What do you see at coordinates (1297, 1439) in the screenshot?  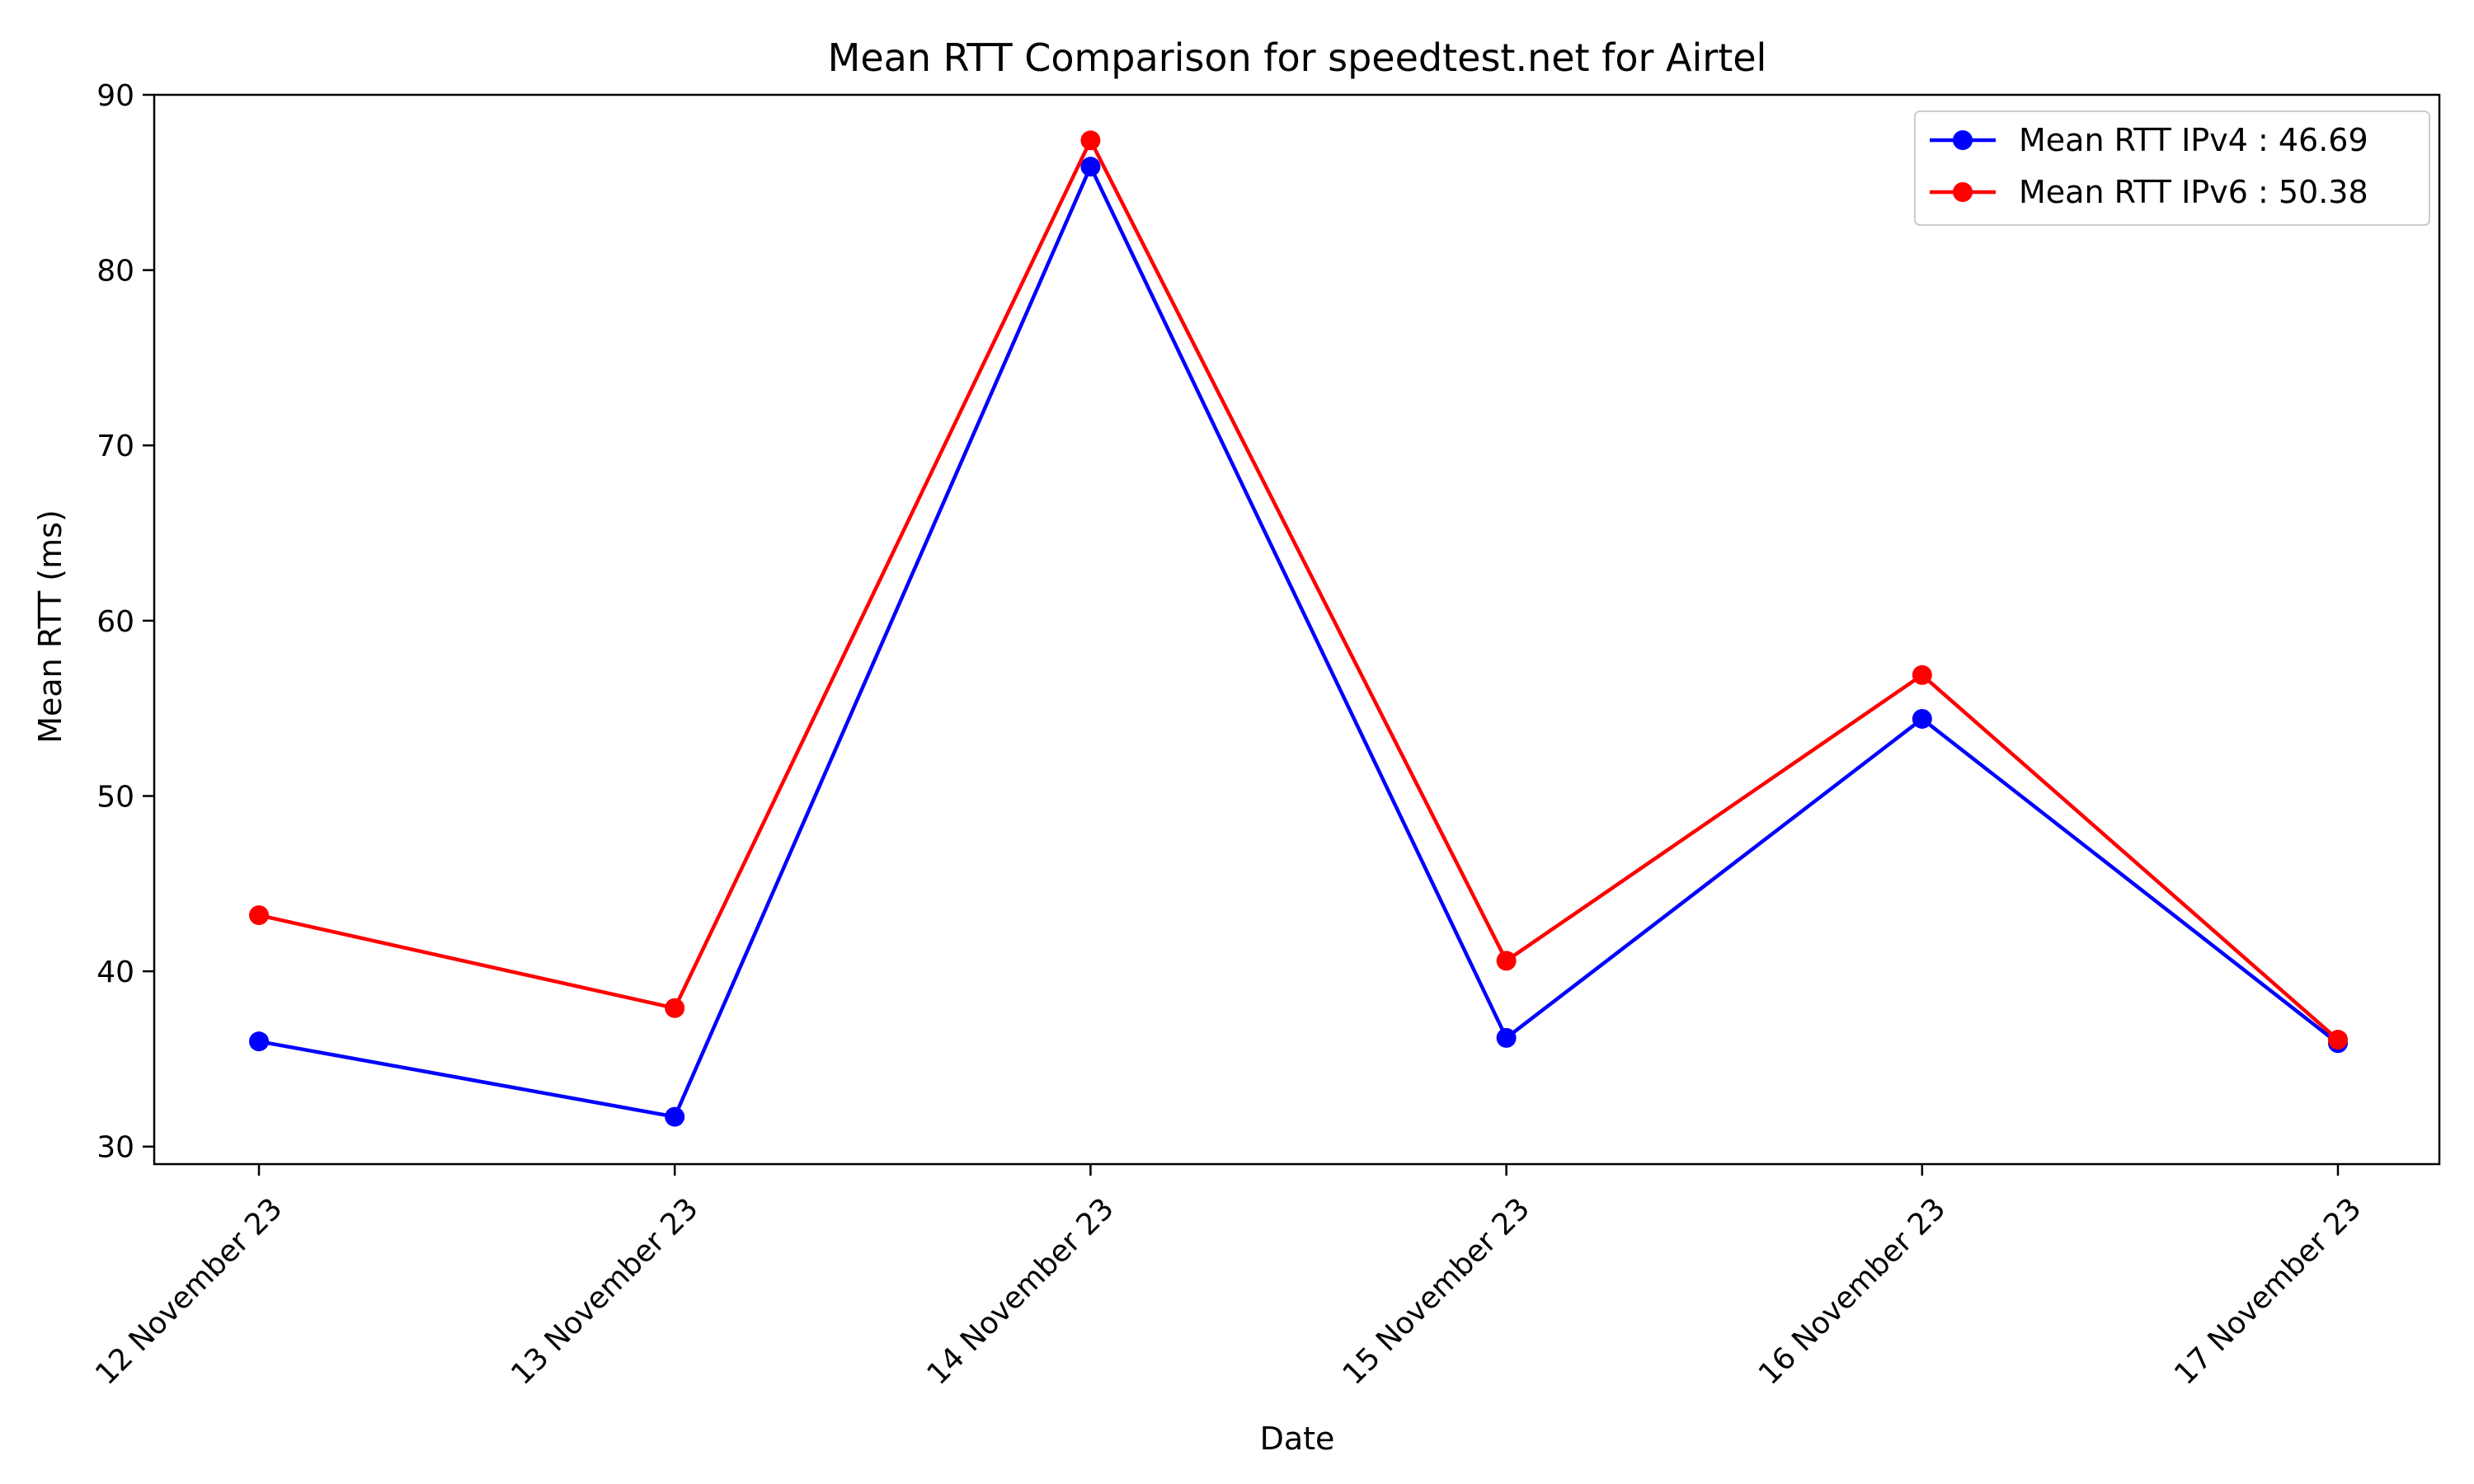 I see `x-axis-title: Date` at bounding box center [1297, 1439].